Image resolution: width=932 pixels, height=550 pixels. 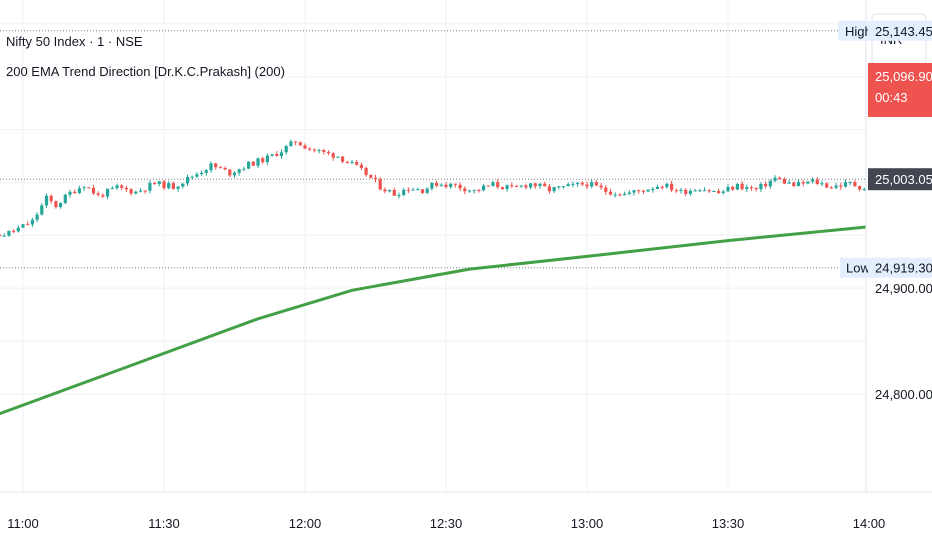 I want to click on price-tick-label: 24,900.00, so click(x=903, y=288).